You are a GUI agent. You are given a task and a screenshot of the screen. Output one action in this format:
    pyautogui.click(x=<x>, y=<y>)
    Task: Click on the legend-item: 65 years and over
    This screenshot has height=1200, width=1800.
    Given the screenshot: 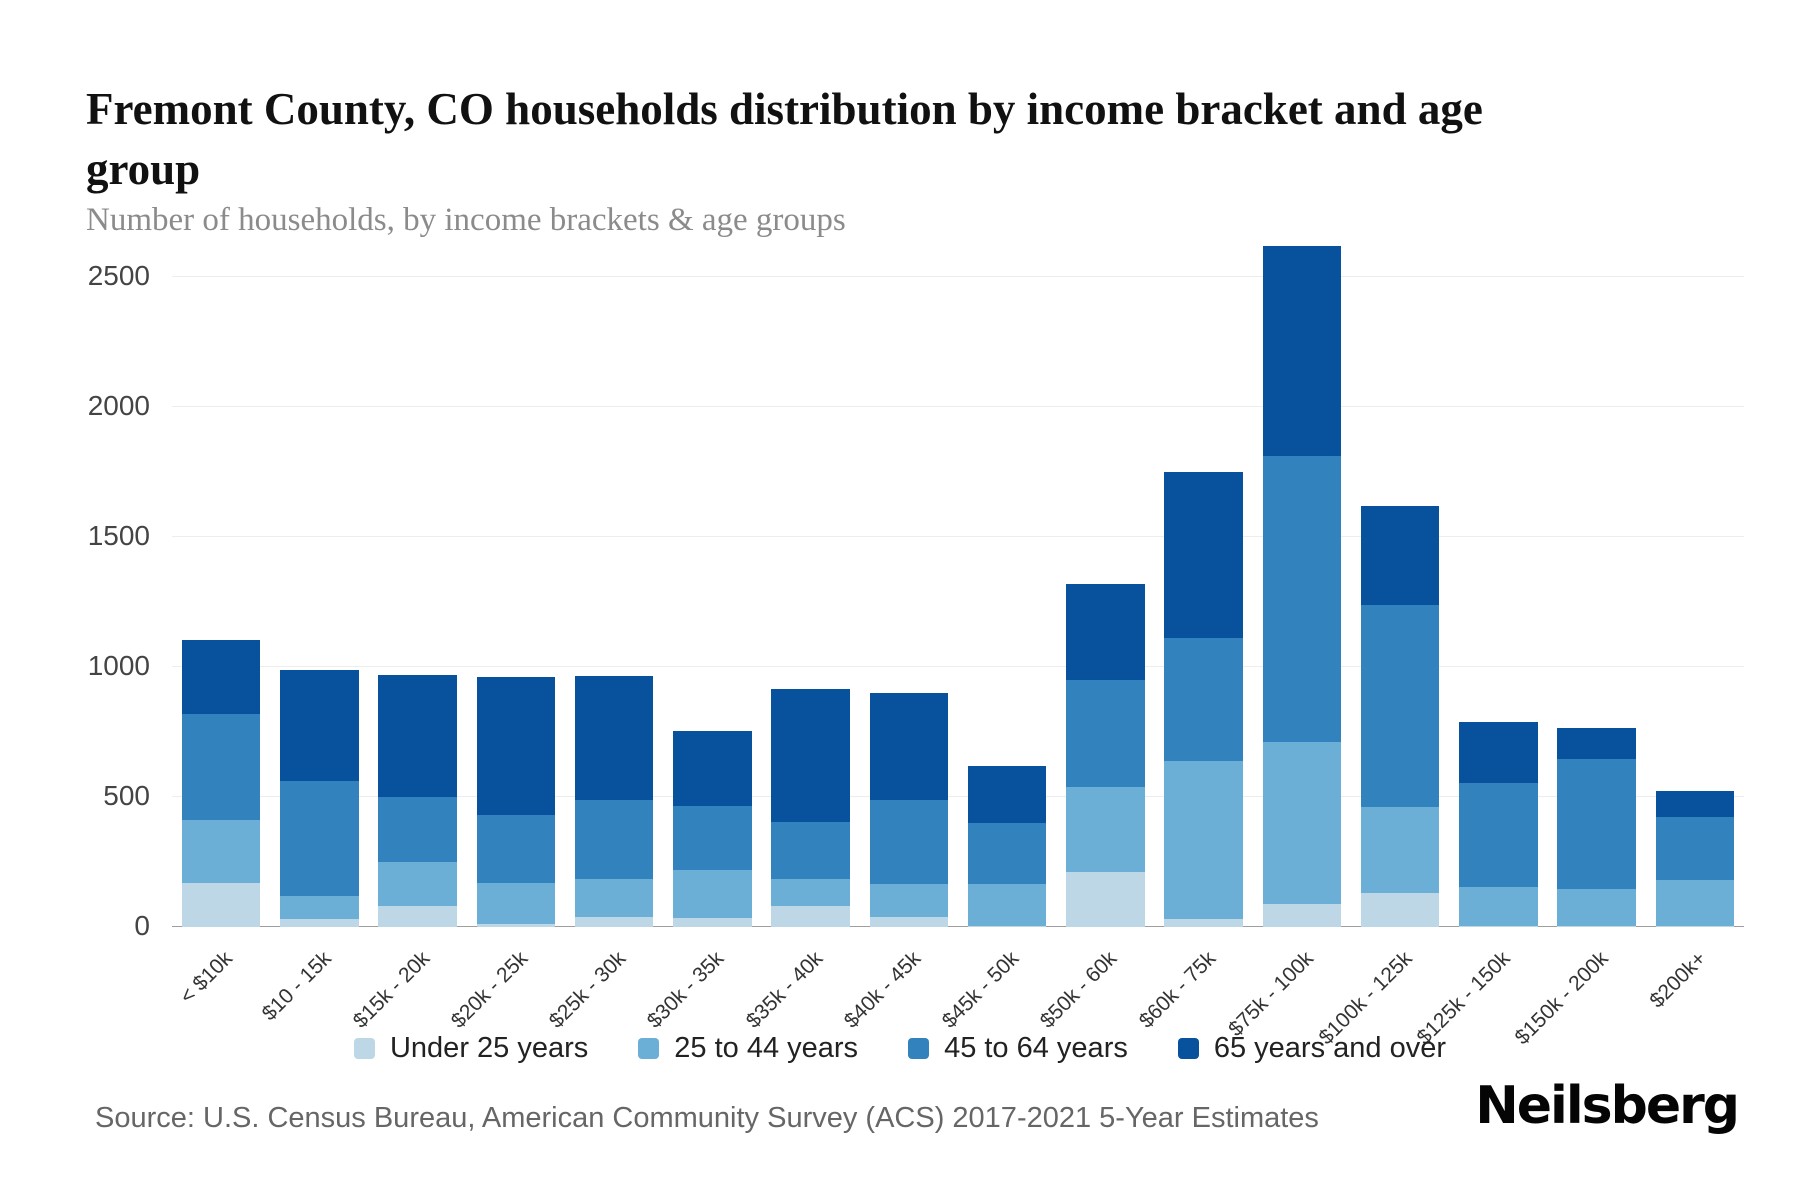 What is the action you would take?
    pyautogui.click(x=1311, y=1048)
    